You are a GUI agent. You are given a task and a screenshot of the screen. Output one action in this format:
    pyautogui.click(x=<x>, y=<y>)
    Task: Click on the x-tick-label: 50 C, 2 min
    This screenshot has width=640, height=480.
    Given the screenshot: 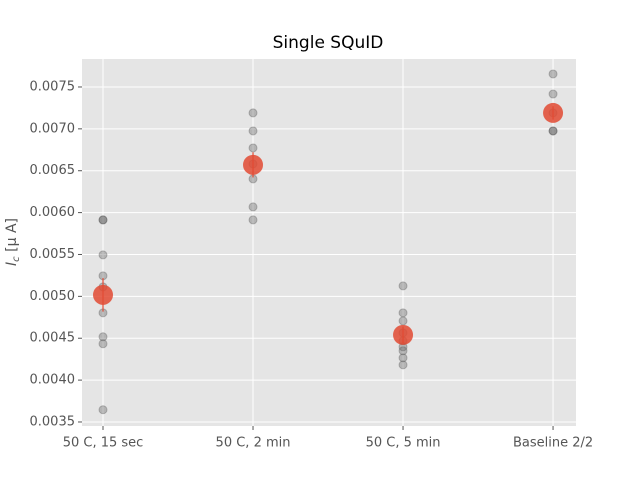 What is the action you would take?
    pyautogui.click(x=253, y=443)
    